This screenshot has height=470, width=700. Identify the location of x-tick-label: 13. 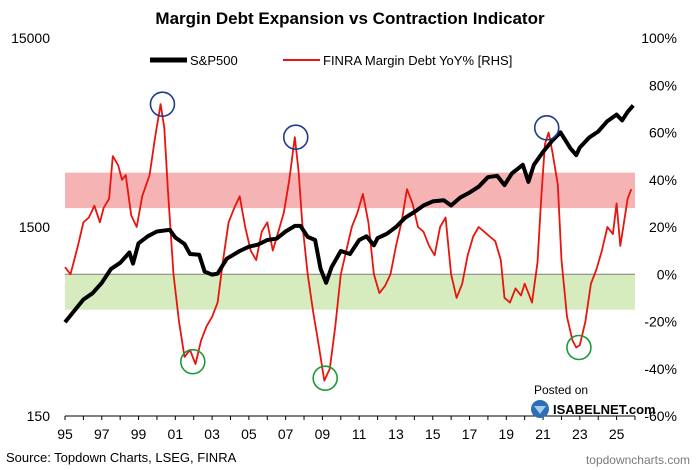
(396, 434).